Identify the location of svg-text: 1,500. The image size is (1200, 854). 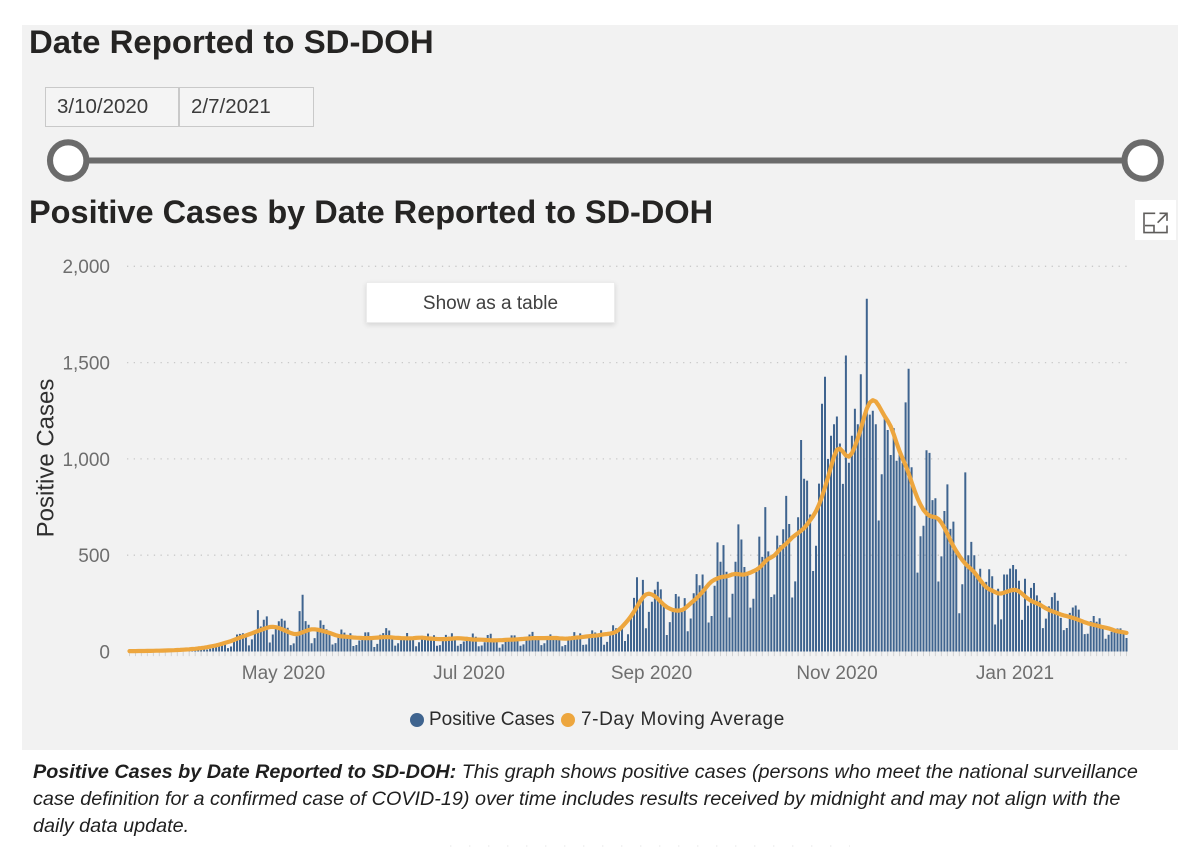
(86, 364).